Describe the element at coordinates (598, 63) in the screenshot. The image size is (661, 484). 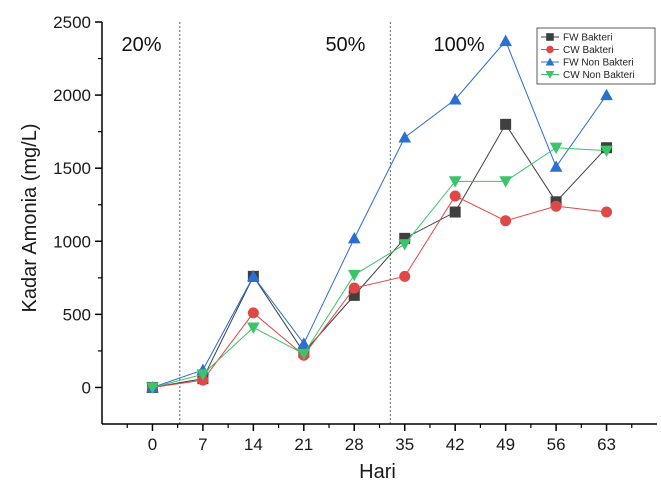
I see `legend-label: FW Non Bakteri` at that location.